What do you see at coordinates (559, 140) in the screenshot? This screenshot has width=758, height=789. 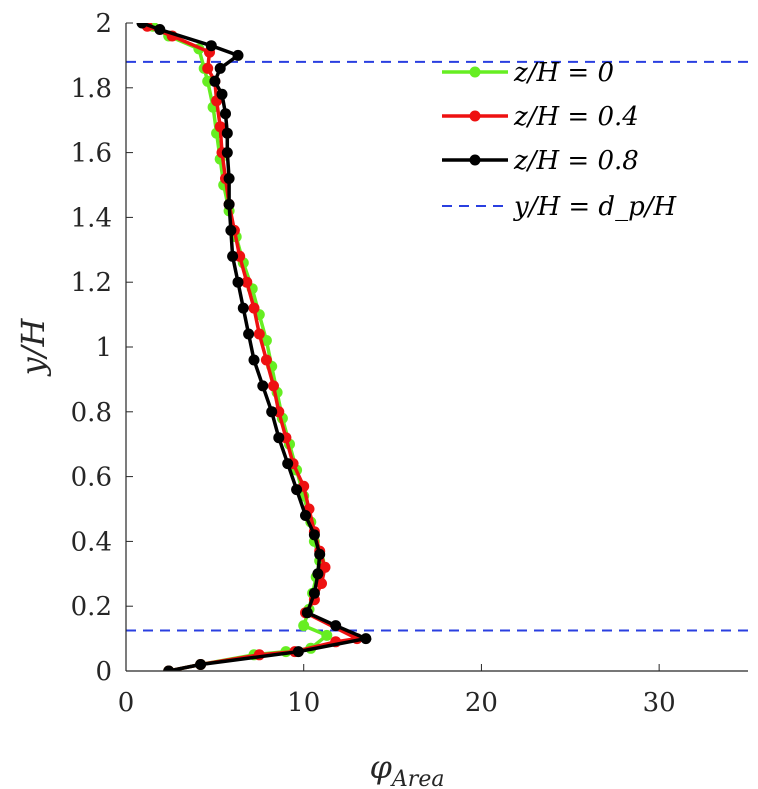 I see `legend: z/H = 0 z/H = 0.4 z/H = 0.8 y/H = d_p/H` at bounding box center [559, 140].